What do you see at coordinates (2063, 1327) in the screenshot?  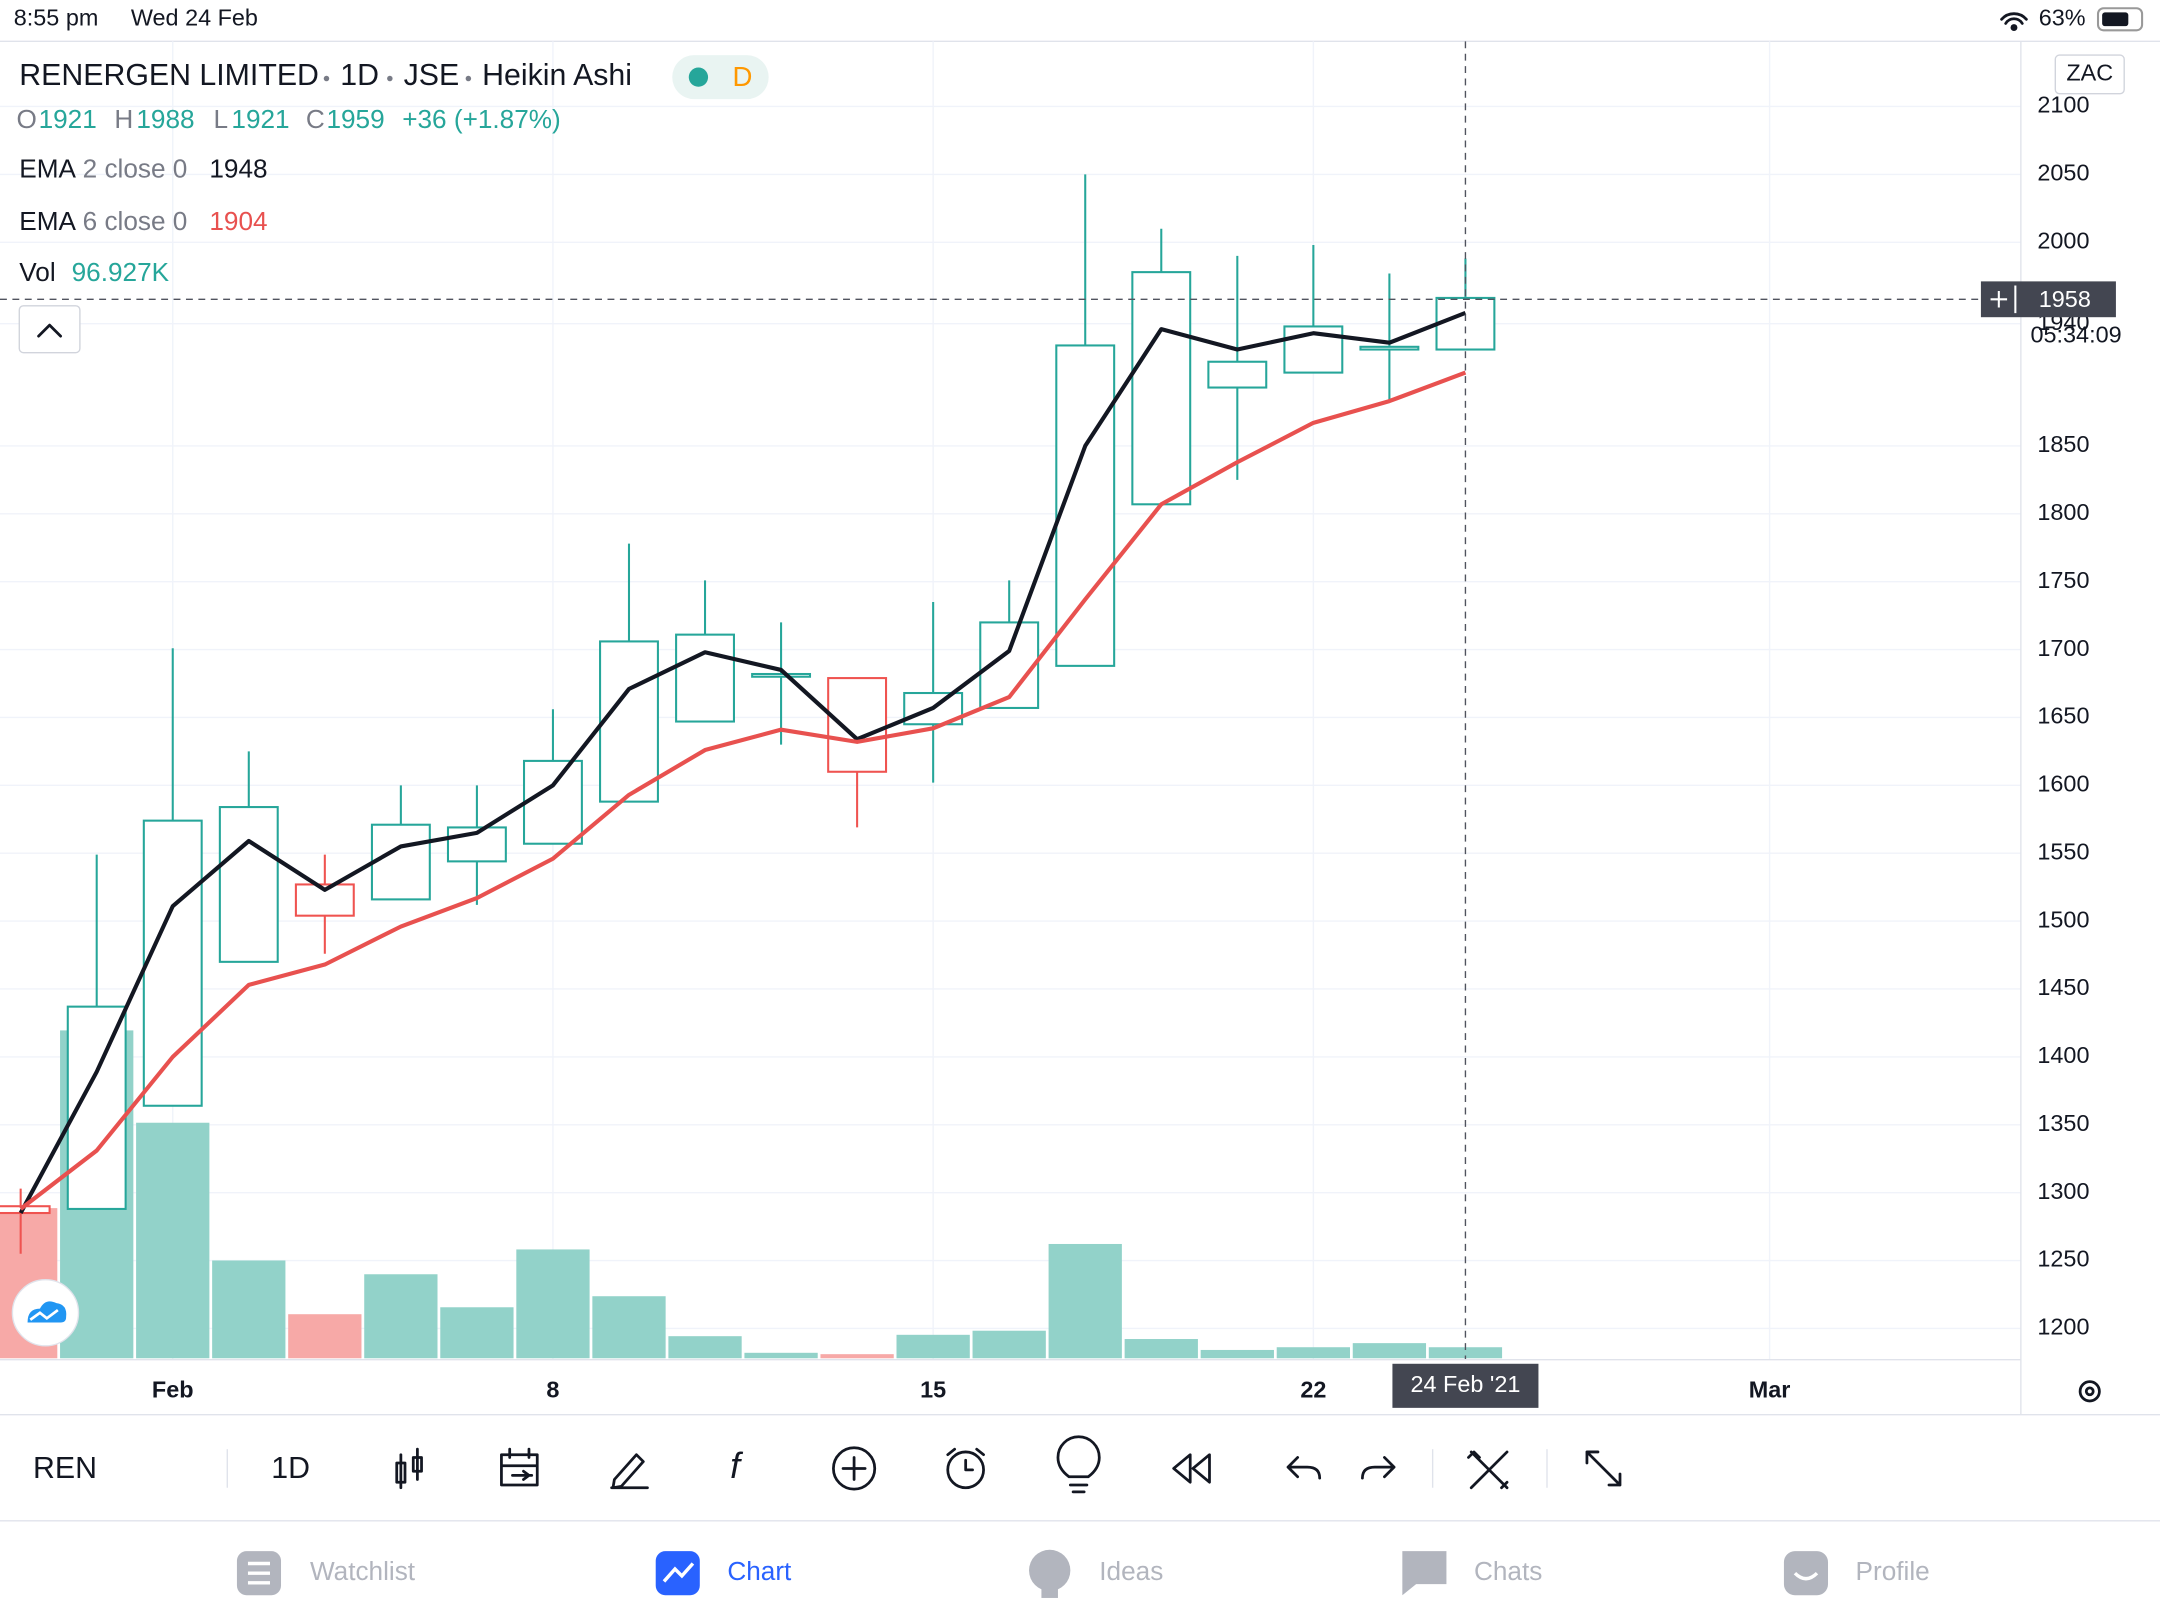 I see `y-tick-label: 1200` at bounding box center [2063, 1327].